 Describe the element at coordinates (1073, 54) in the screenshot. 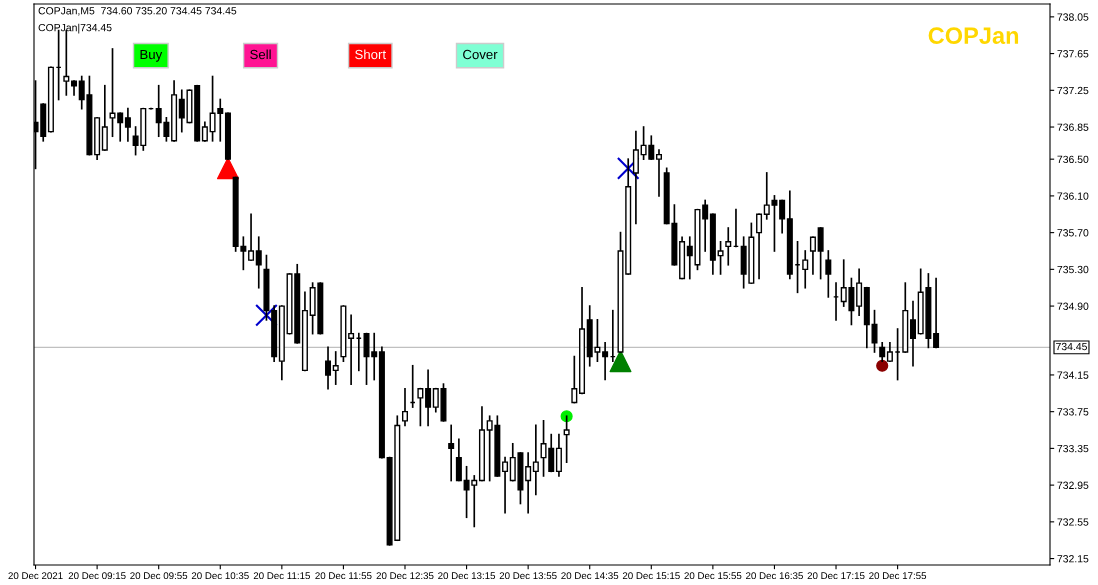

I see `y-tick-label: 737.65` at that location.